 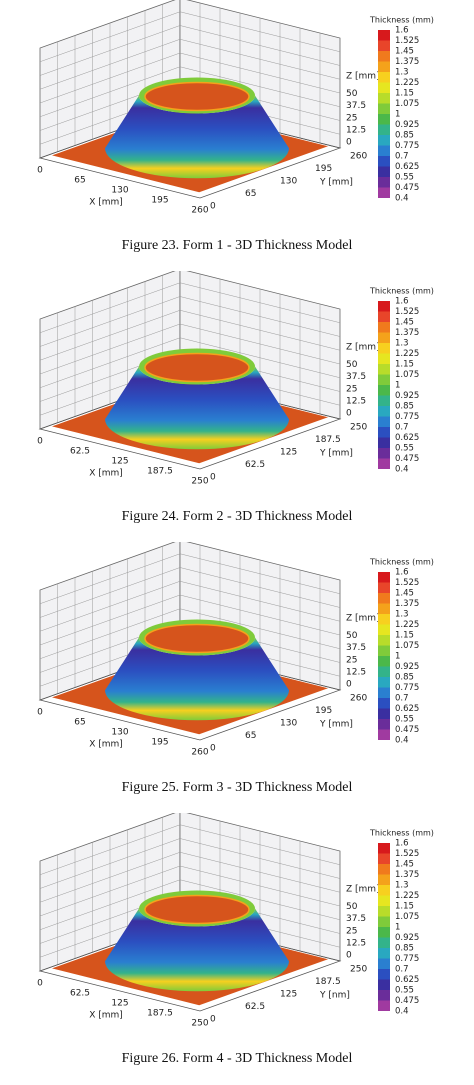 I want to click on y-tick-label: 130, so click(x=288, y=182).